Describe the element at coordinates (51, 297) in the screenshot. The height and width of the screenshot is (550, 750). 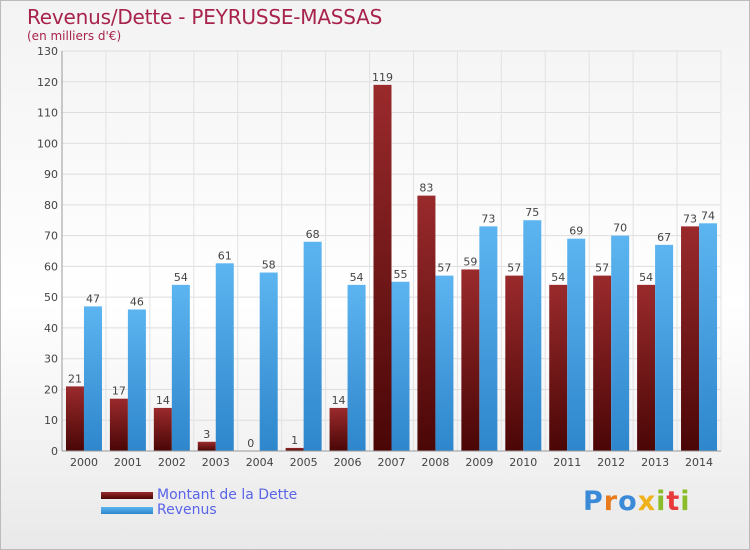
I see `y-tick-label: 50` at that location.